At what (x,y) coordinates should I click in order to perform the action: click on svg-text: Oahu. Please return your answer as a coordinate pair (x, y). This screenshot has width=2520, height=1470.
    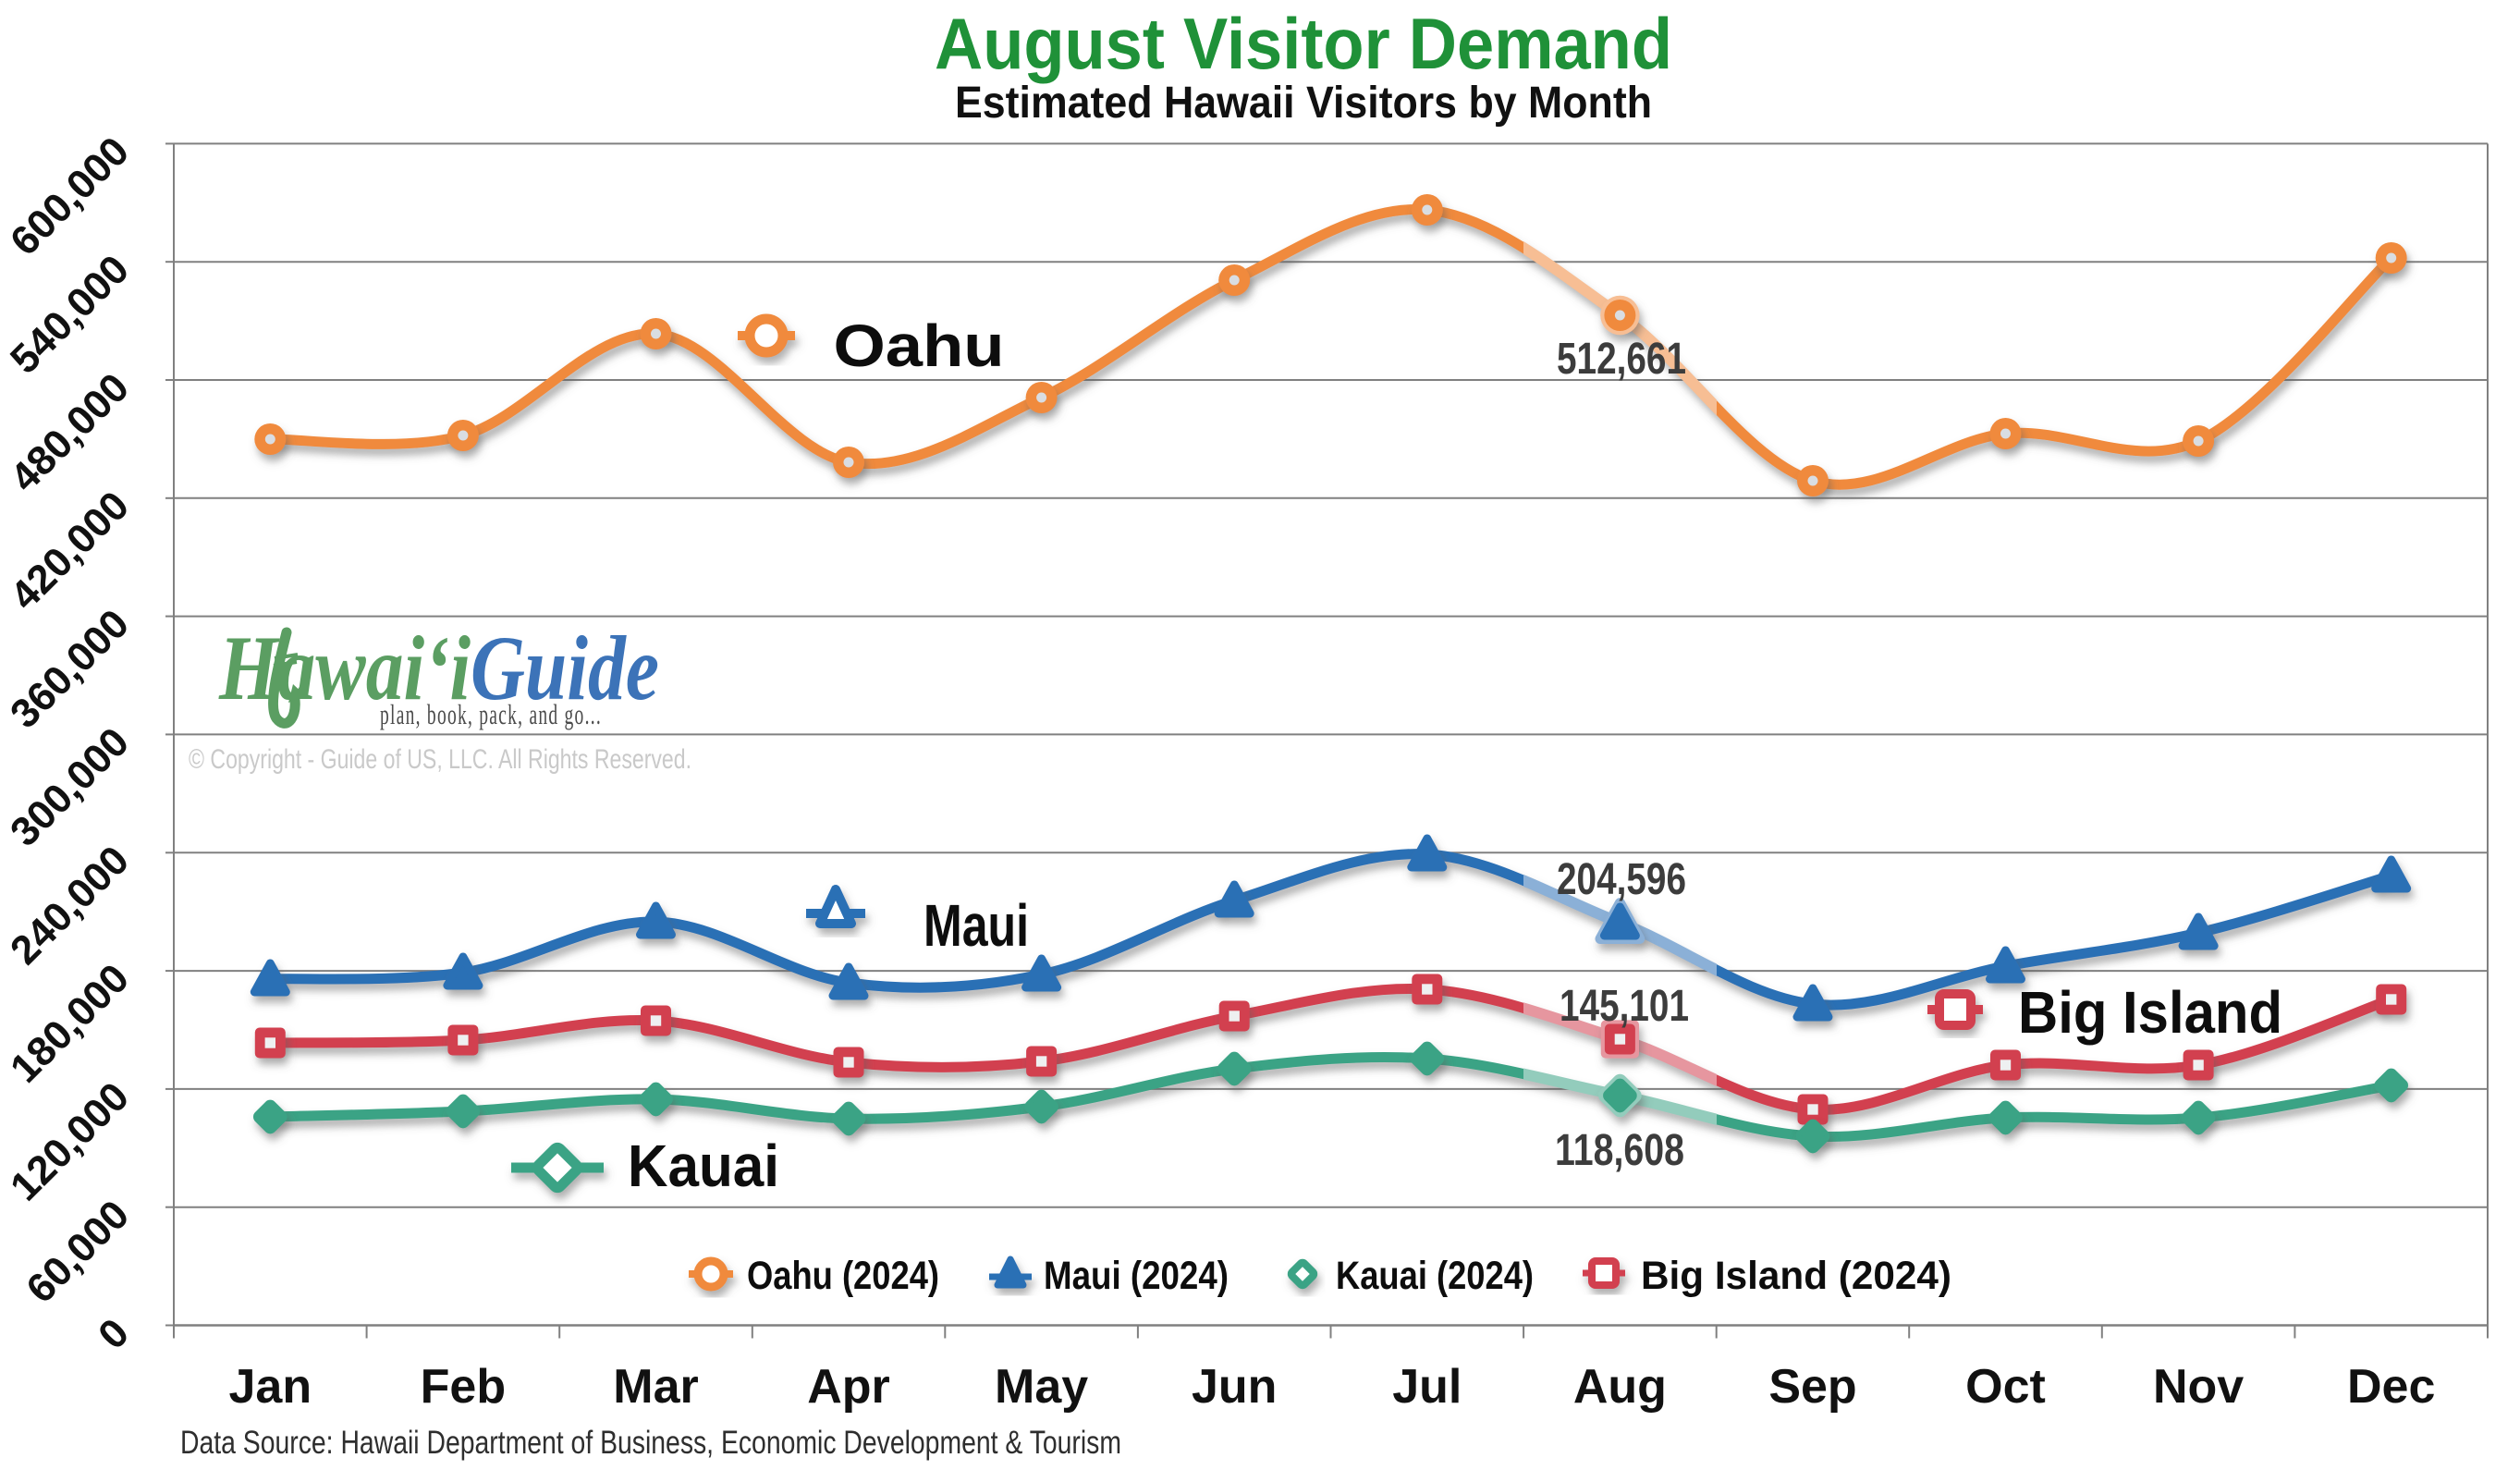
    Looking at the image, I should click on (919, 345).